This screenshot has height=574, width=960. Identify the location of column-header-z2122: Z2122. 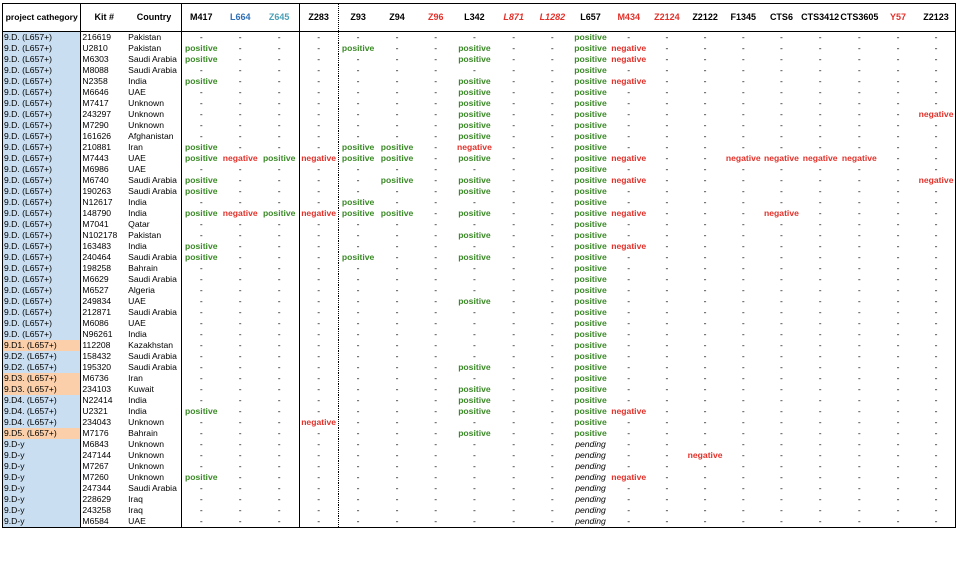
(705, 17).